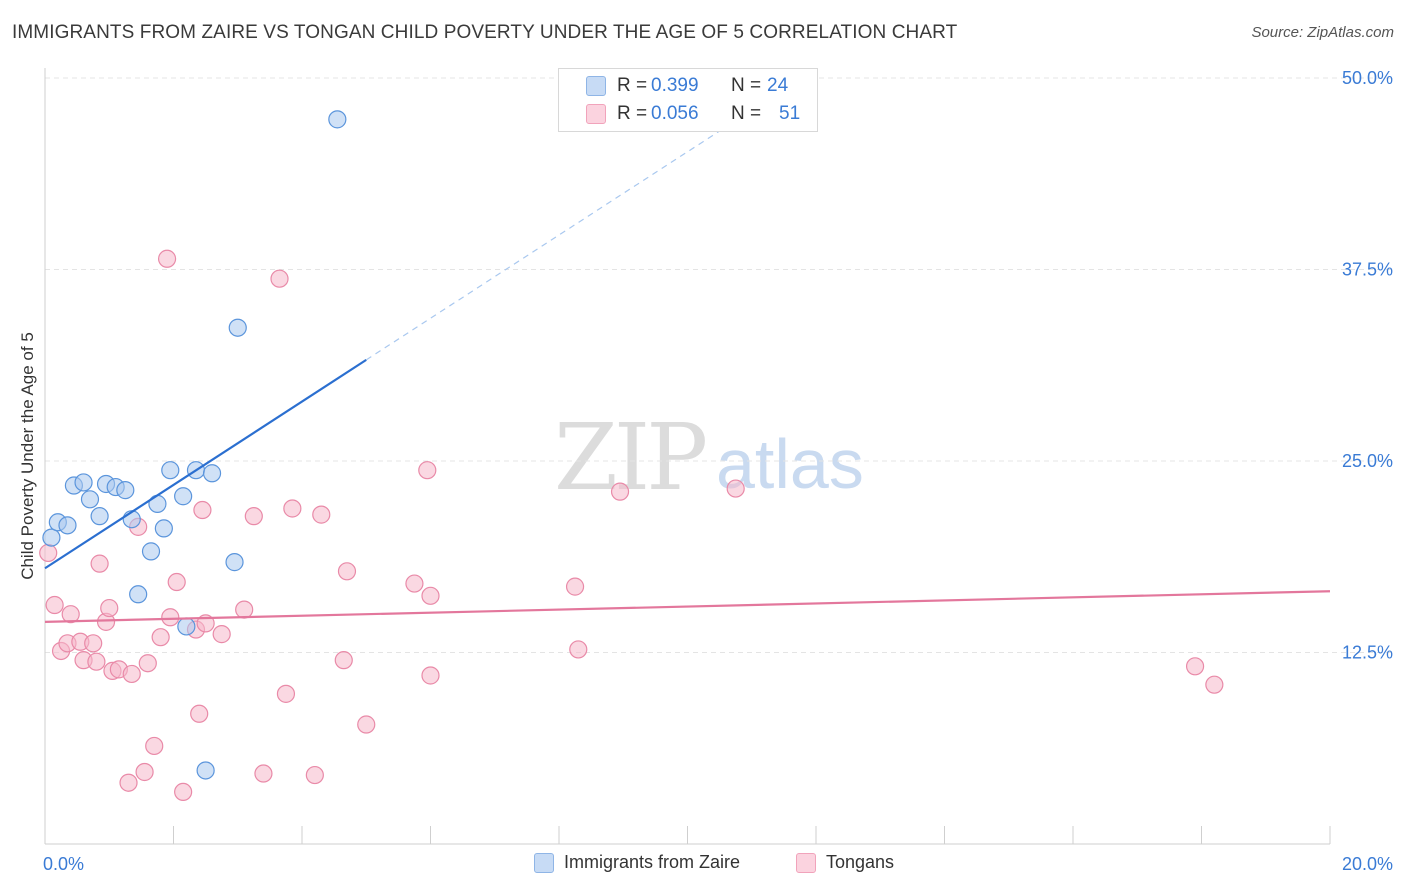 The image size is (1406, 892). Describe the element at coordinates (688, 100) in the screenshot. I see `stats-legend: R = 0.399 N = 24 R = 0.056 N = 51` at that location.